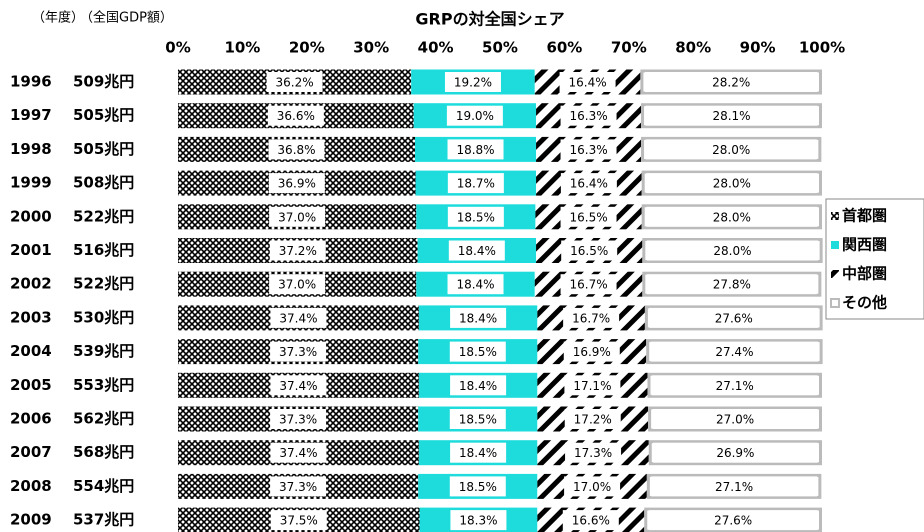  What do you see at coordinates (758, 48) in the screenshot?
I see `x-tick-label: 90%` at bounding box center [758, 48].